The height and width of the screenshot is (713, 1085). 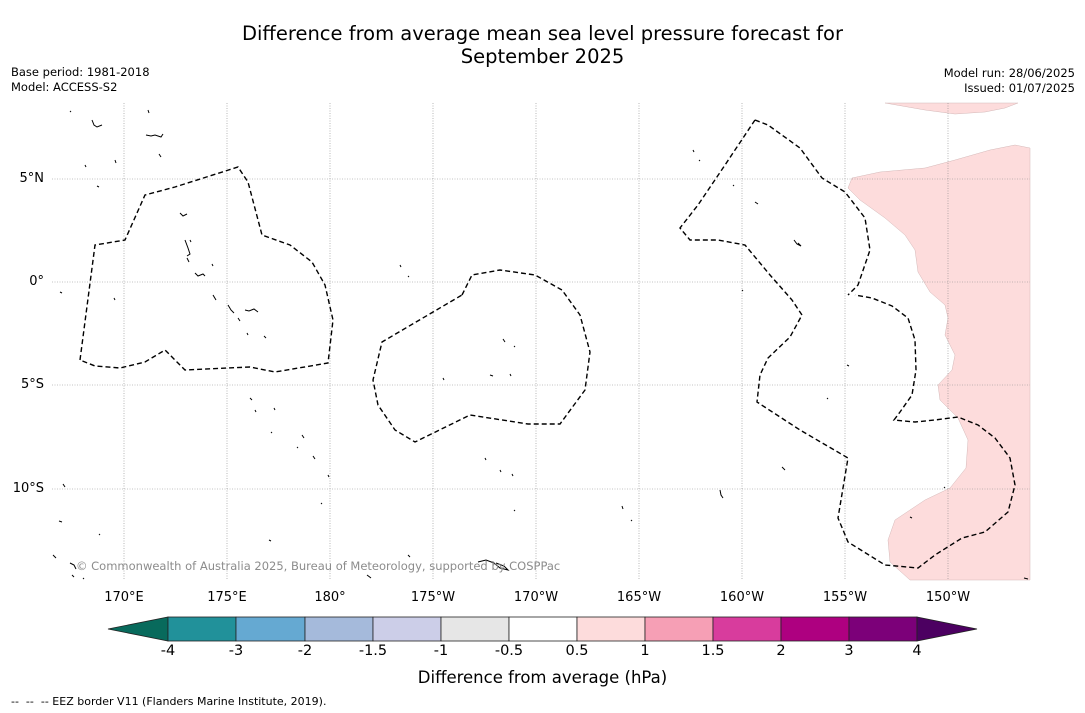 What do you see at coordinates (742, 597) in the screenshot?
I see `lon-label-160w: 160°W` at bounding box center [742, 597].